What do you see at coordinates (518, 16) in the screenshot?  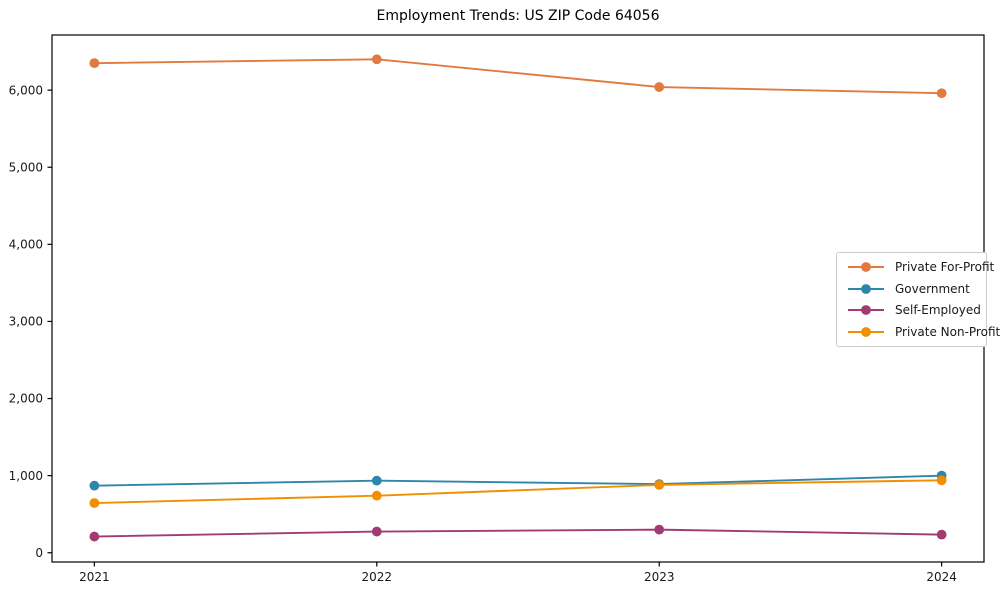 I see `chart-title: Employment Trends: US ZIP Code 64056` at bounding box center [518, 16].